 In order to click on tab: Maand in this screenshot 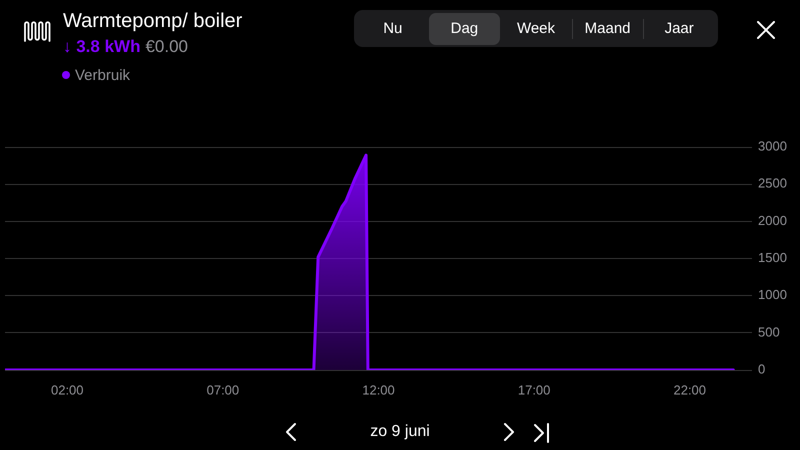, I will do `click(608, 28)`.